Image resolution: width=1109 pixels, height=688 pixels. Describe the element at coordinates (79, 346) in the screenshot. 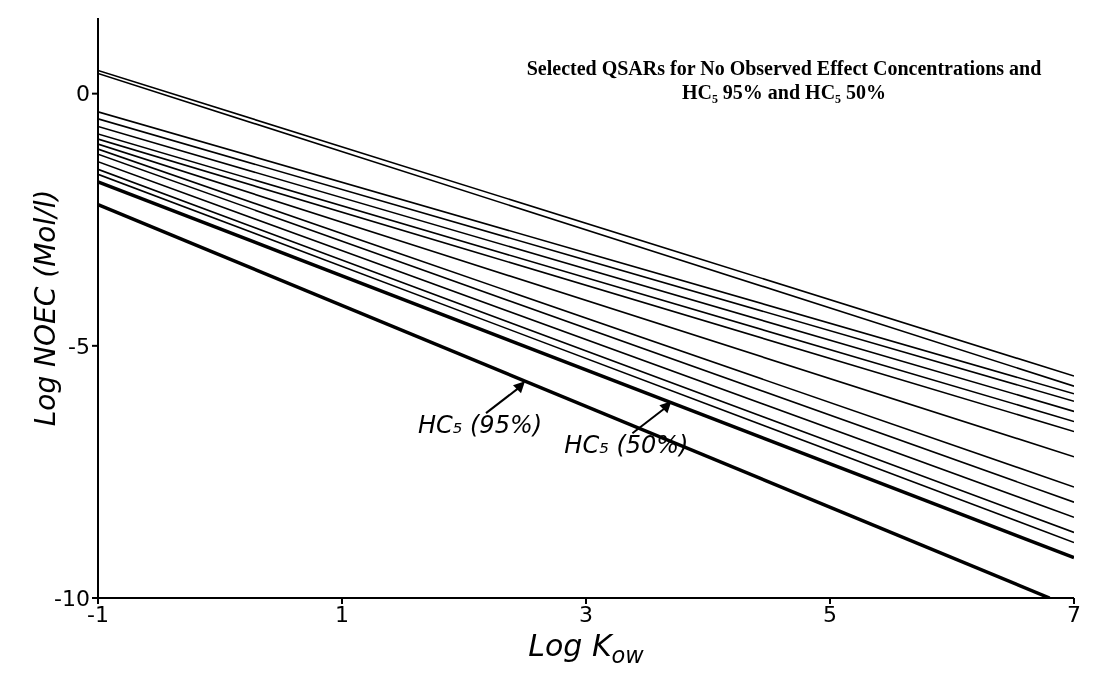

I see `y-tick-label: -5` at that location.